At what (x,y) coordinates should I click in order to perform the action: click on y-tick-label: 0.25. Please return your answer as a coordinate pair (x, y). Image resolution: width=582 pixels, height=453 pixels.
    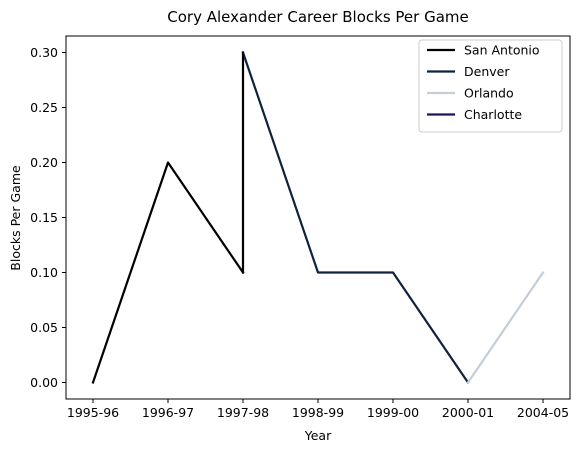
    Looking at the image, I should click on (44, 107).